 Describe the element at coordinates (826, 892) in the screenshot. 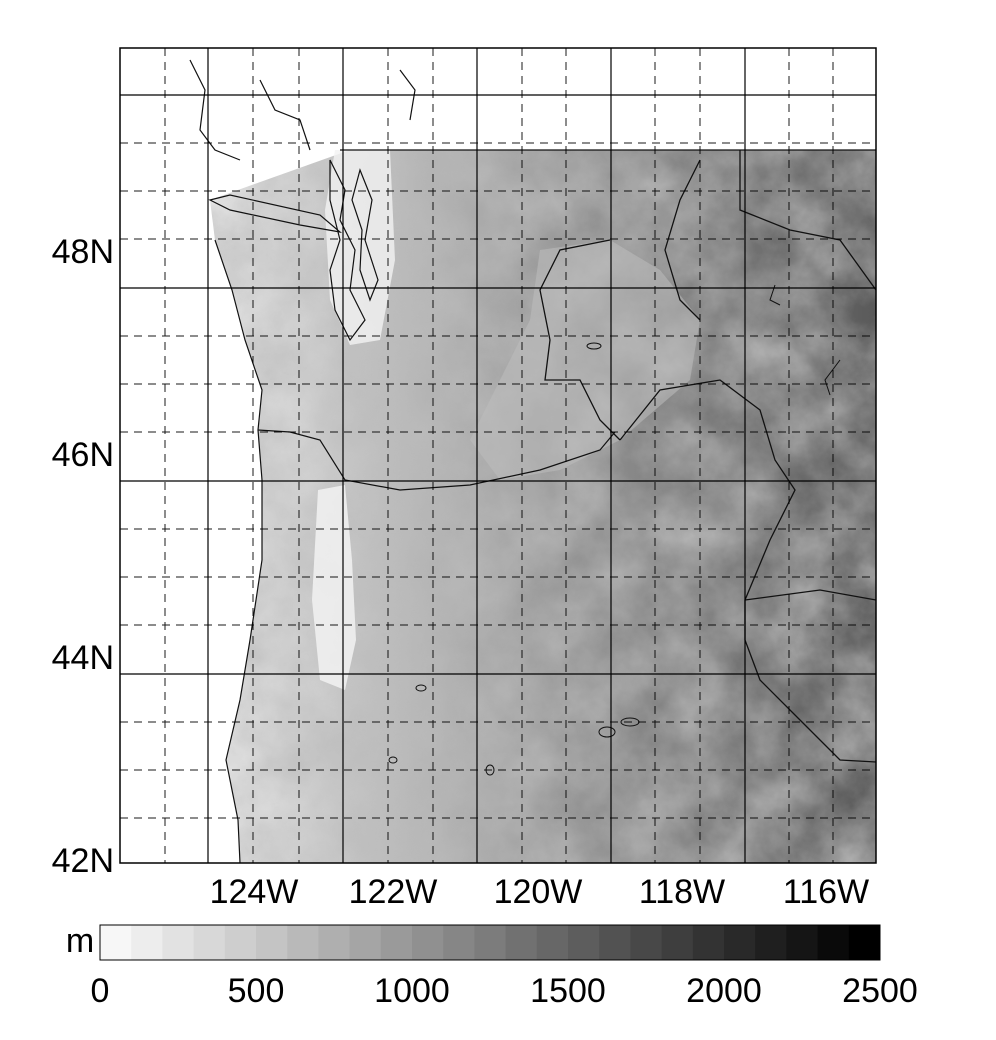

I see `lon-label-116w: 116W` at that location.